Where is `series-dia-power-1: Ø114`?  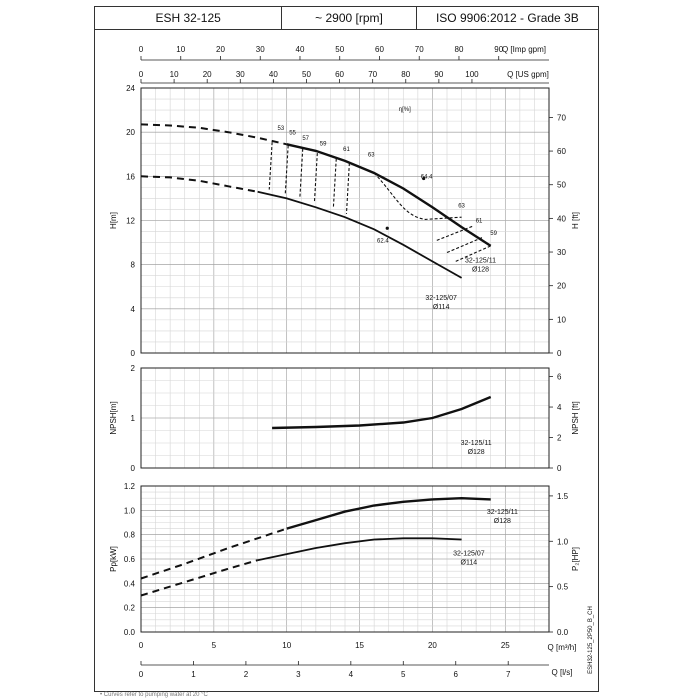 series-dia-power-1: Ø114 is located at coordinates (469, 562).